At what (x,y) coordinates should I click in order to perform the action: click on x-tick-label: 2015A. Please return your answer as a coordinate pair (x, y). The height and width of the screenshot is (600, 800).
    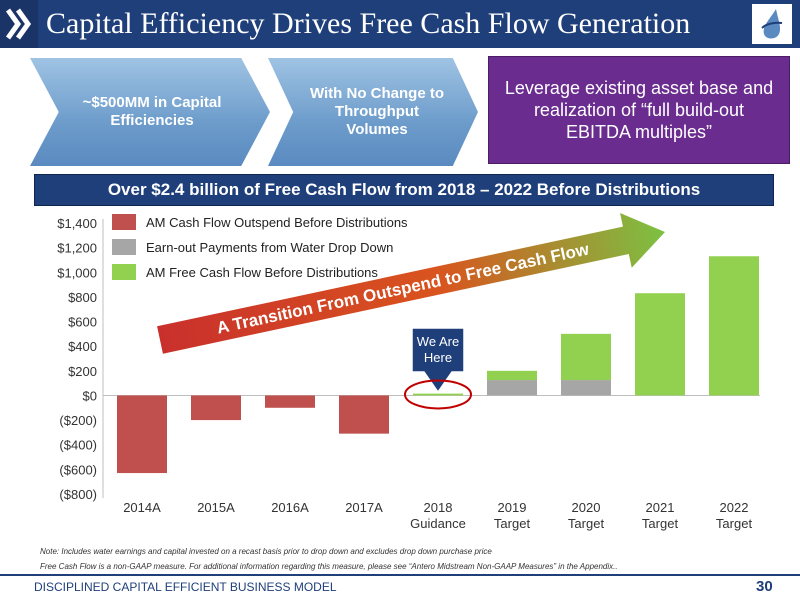
    Looking at the image, I should click on (216, 507).